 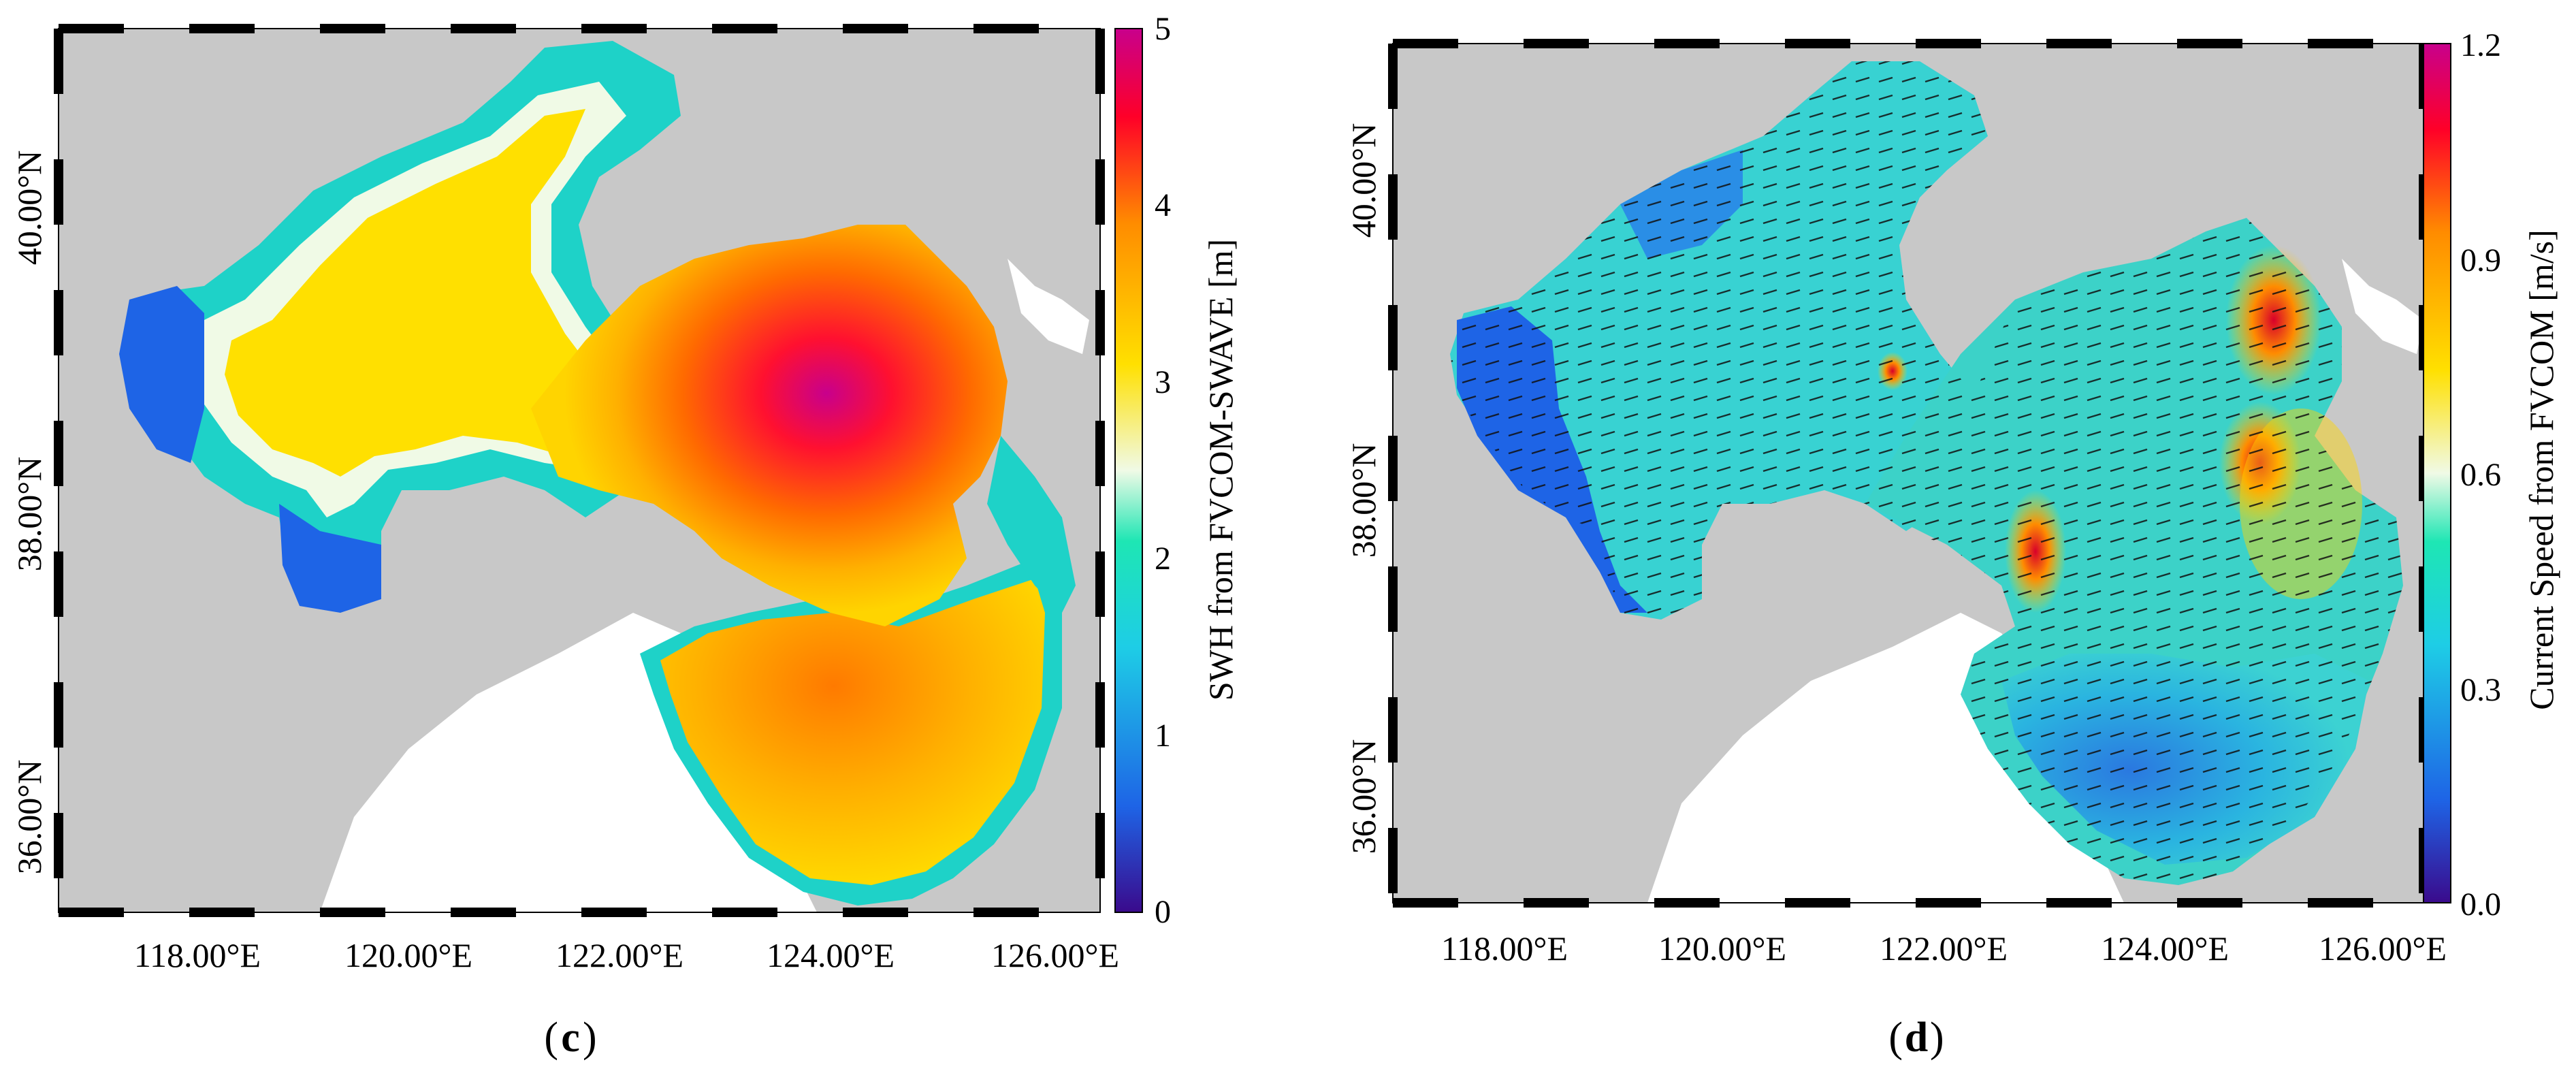 I want to click on panel-d-cbar-tick-3: 0.9, so click(x=2481, y=260).